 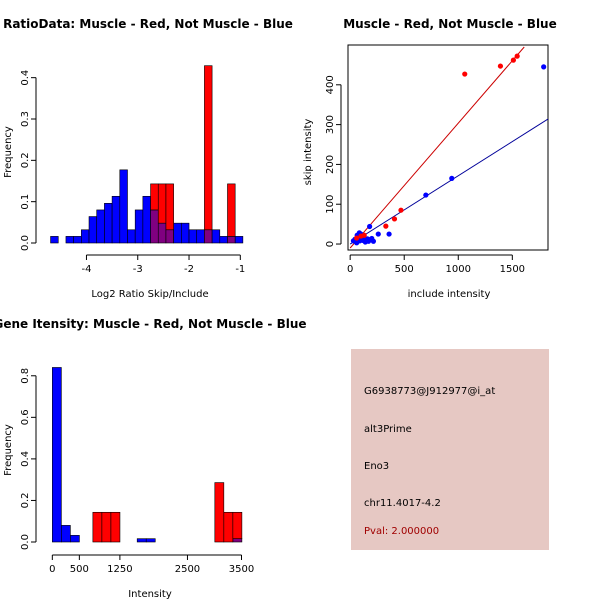 I want to click on x-tick-label: 1500, so click(x=512, y=269).